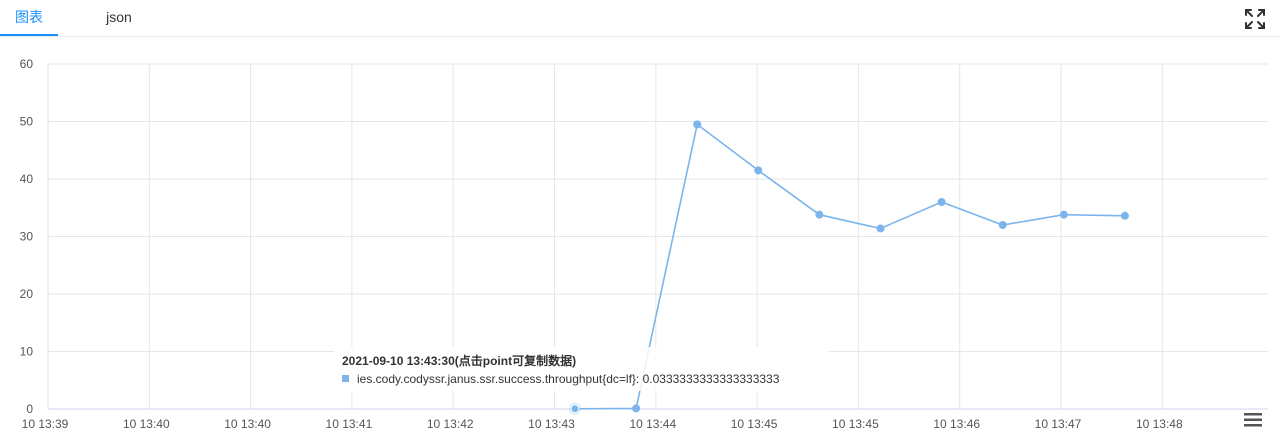  Describe the element at coordinates (119, 17) in the screenshot. I see `tab-json: json` at that location.